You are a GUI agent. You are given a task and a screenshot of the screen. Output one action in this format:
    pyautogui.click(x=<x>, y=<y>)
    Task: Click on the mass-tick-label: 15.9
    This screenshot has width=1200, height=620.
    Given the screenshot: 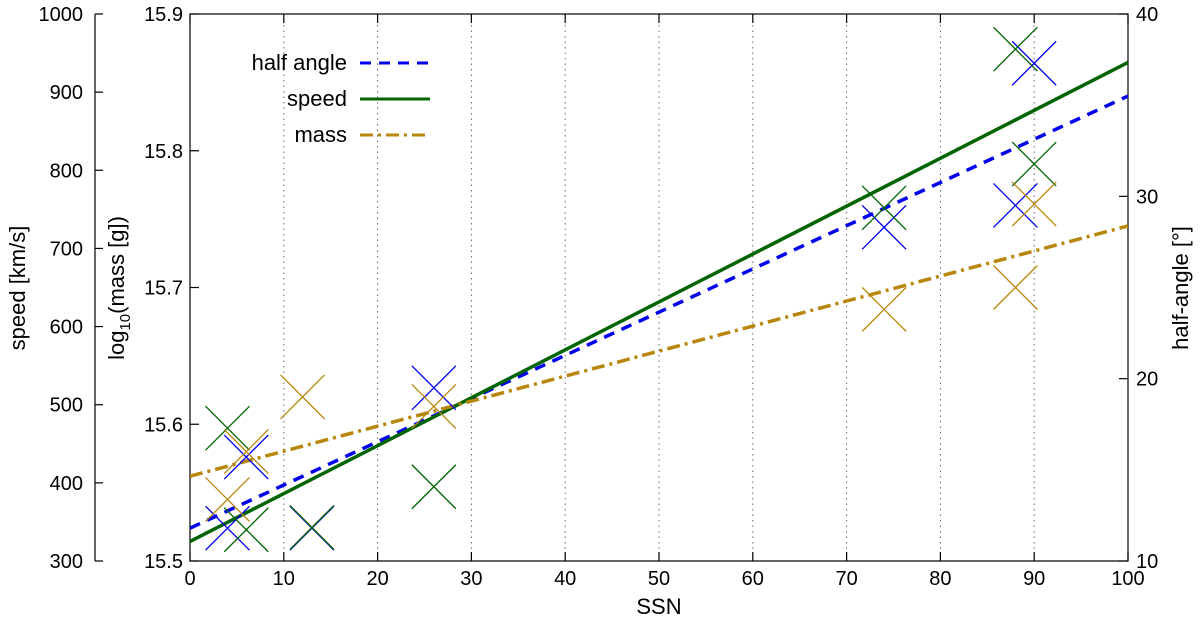 What is the action you would take?
    pyautogui.click(x=163, y=15)
    